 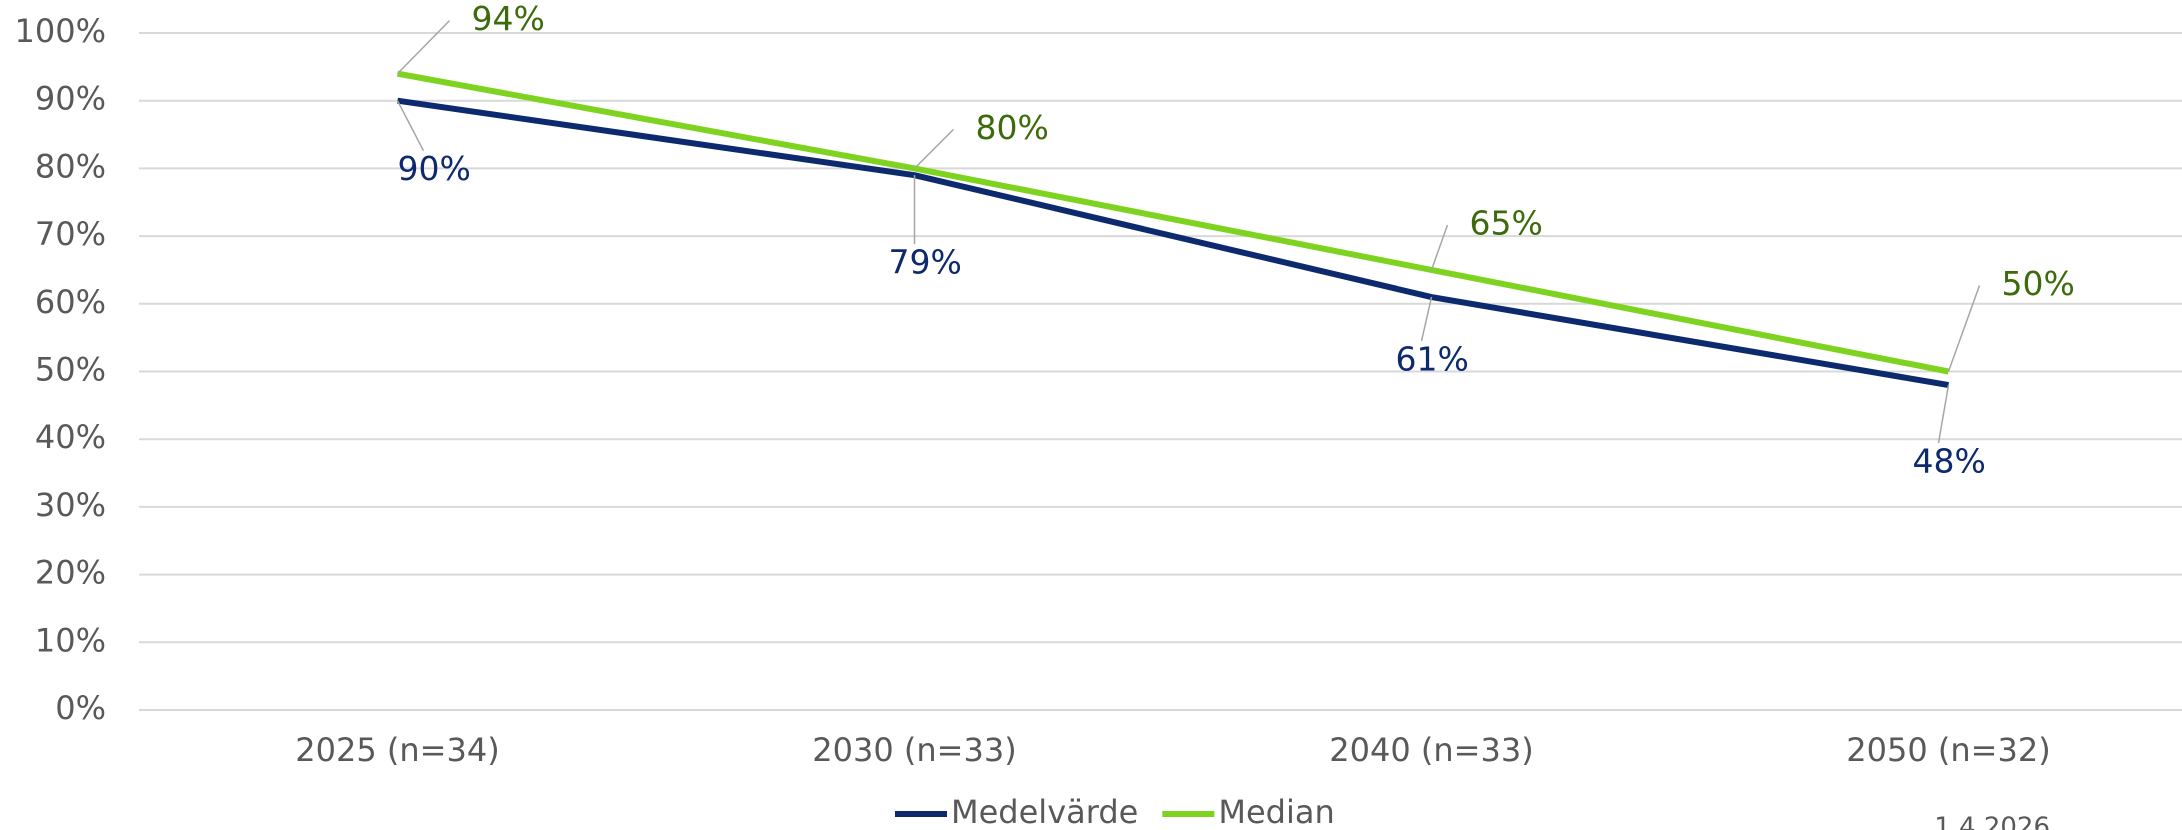 What do you see at coordinates (70, 166) in the screenshot?
I see `y-tick-label: 80%` at bounding box center [70, 166].